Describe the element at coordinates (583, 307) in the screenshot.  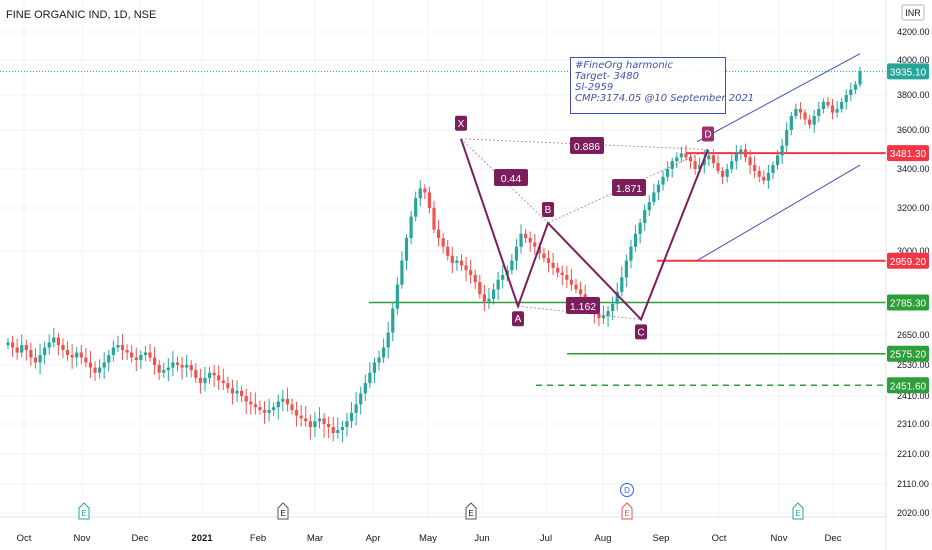
I see `pattern-ratio-label: 1.162` at that location.